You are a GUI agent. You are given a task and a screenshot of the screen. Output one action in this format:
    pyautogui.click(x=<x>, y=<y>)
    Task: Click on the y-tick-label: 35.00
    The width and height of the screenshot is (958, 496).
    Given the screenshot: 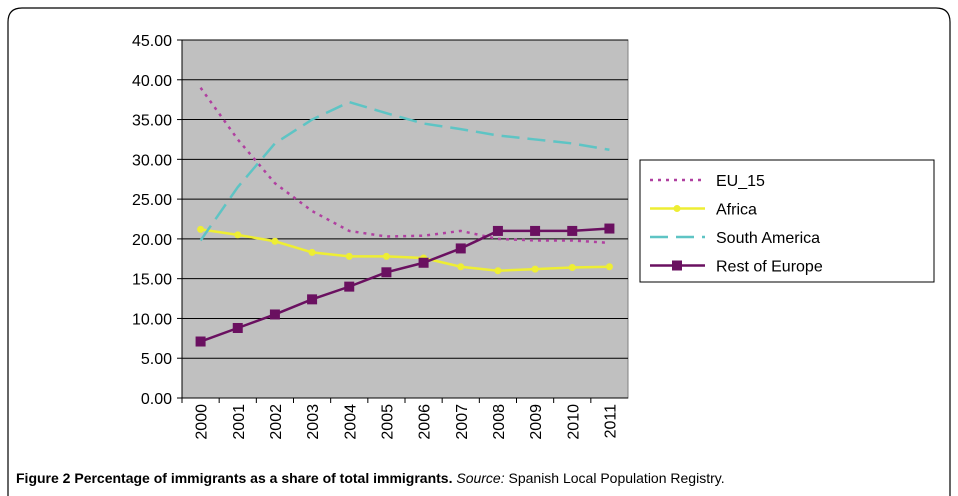 What is the action you would take?
    pyautogui.click(x=152, y=121)
    